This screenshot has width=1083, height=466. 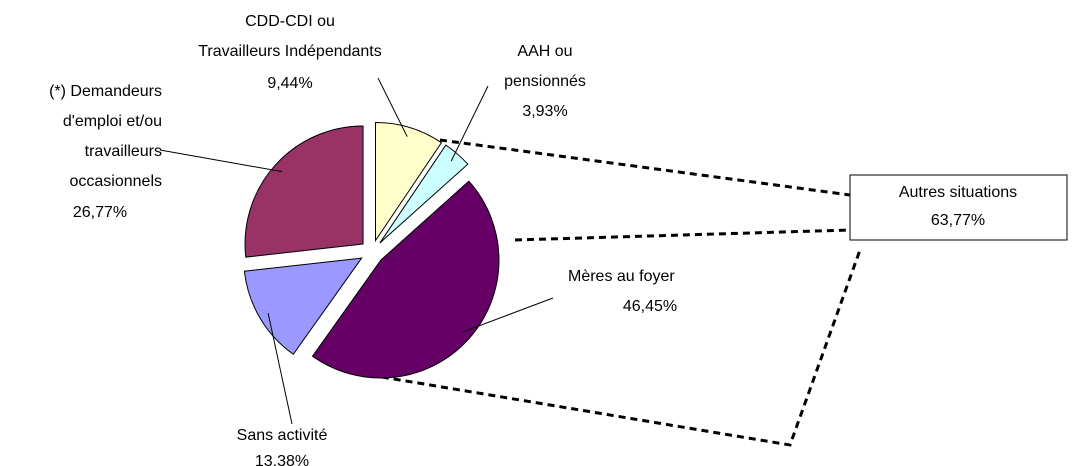 What do you see at coordinates (958, 207) in the screenshot?
I see `callout-box` at bounding box center [958, 207].